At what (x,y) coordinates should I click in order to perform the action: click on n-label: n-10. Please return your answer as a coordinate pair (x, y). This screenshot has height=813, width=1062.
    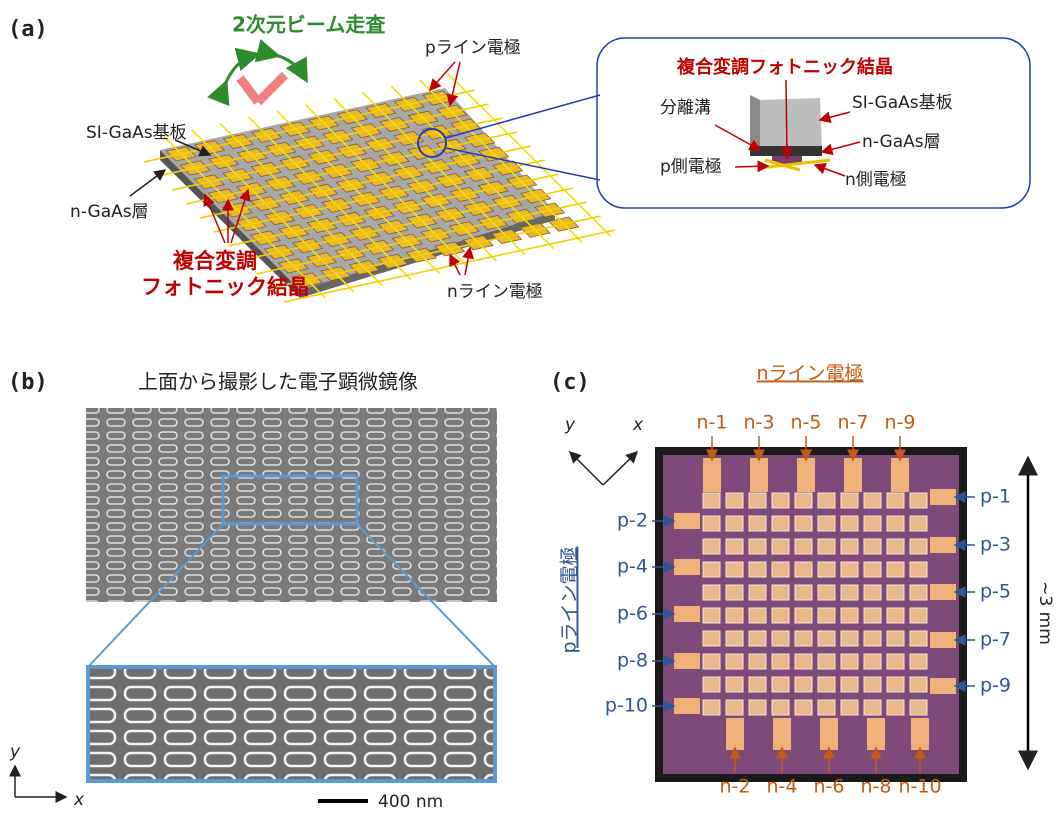
    Looking at the image, I should click on (919, 787).